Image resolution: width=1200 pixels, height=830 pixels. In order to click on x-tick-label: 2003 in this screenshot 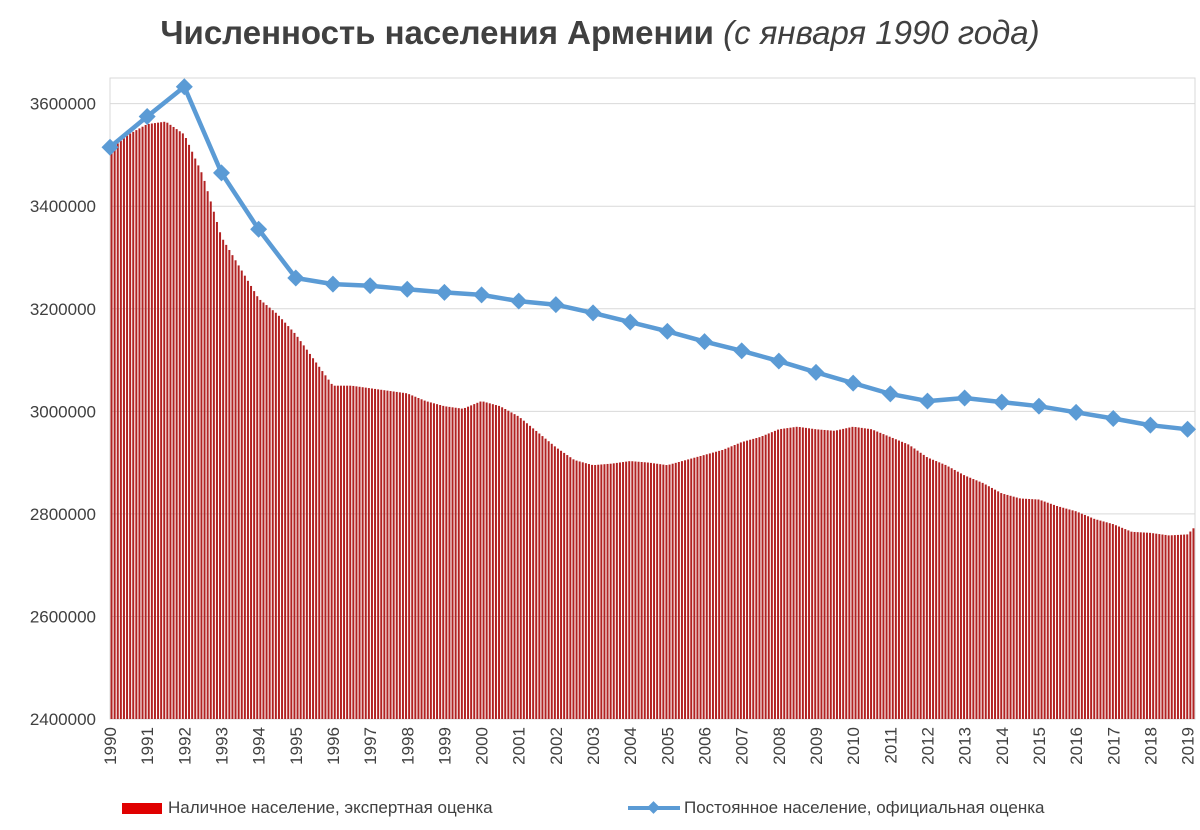, I will do `click(593, 746)`.